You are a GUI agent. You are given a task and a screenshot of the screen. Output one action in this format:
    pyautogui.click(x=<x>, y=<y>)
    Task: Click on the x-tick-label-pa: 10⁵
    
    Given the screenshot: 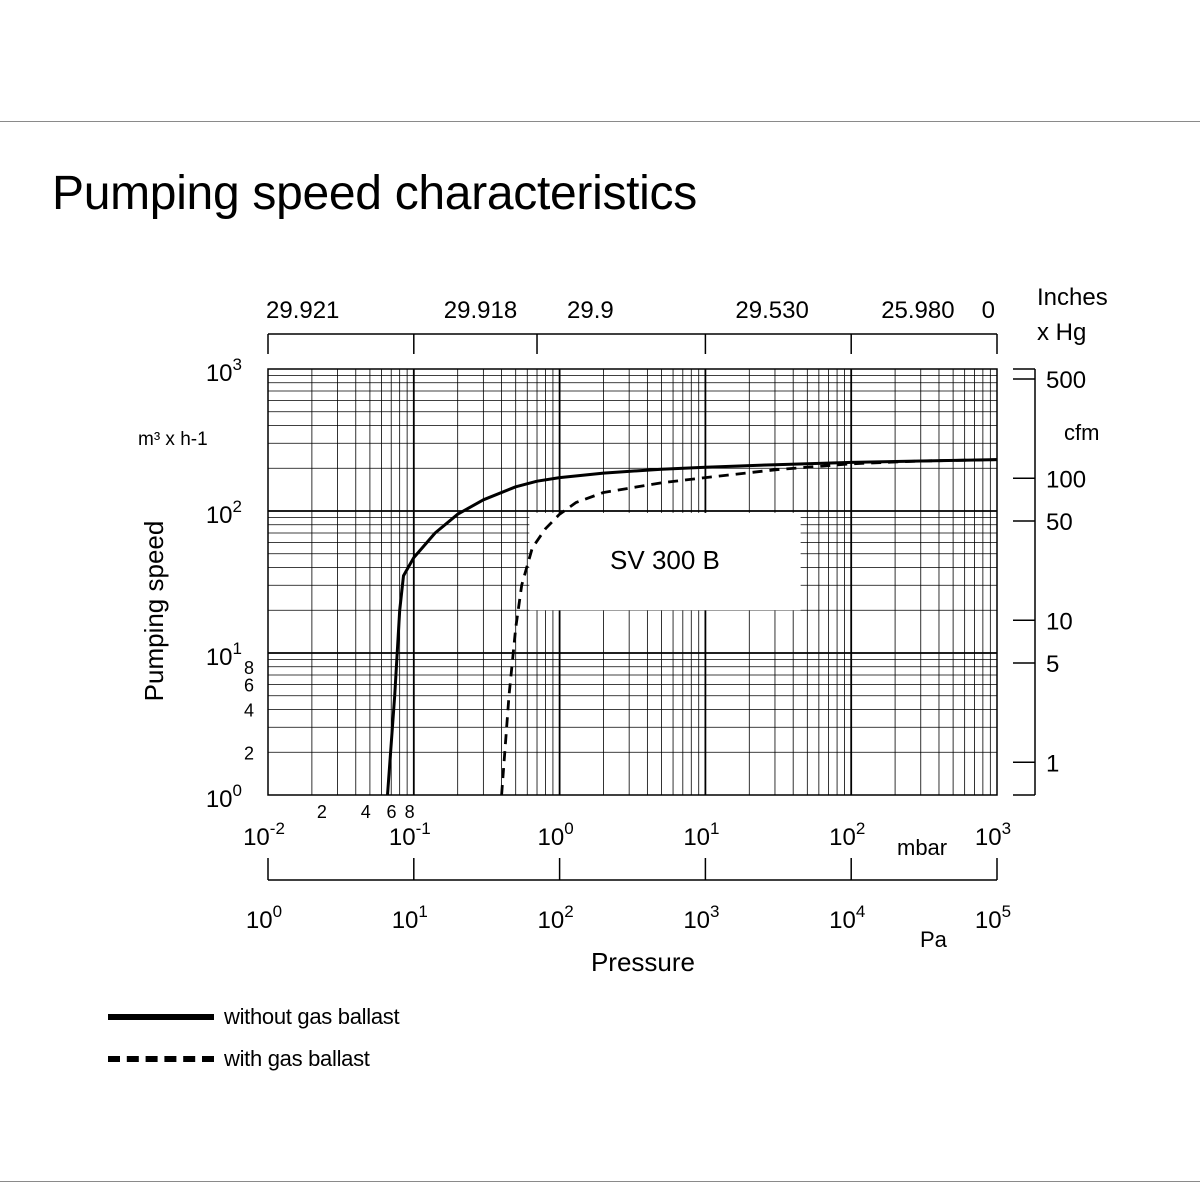 What is the action you would take?
    pyautogui.click(x=993, y=918)
    